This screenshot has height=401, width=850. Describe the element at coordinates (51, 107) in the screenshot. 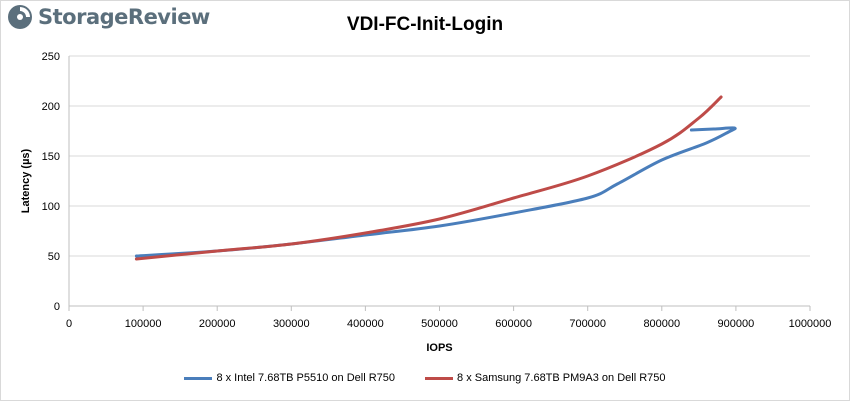

I see `y-tick-label: 200` at that location.